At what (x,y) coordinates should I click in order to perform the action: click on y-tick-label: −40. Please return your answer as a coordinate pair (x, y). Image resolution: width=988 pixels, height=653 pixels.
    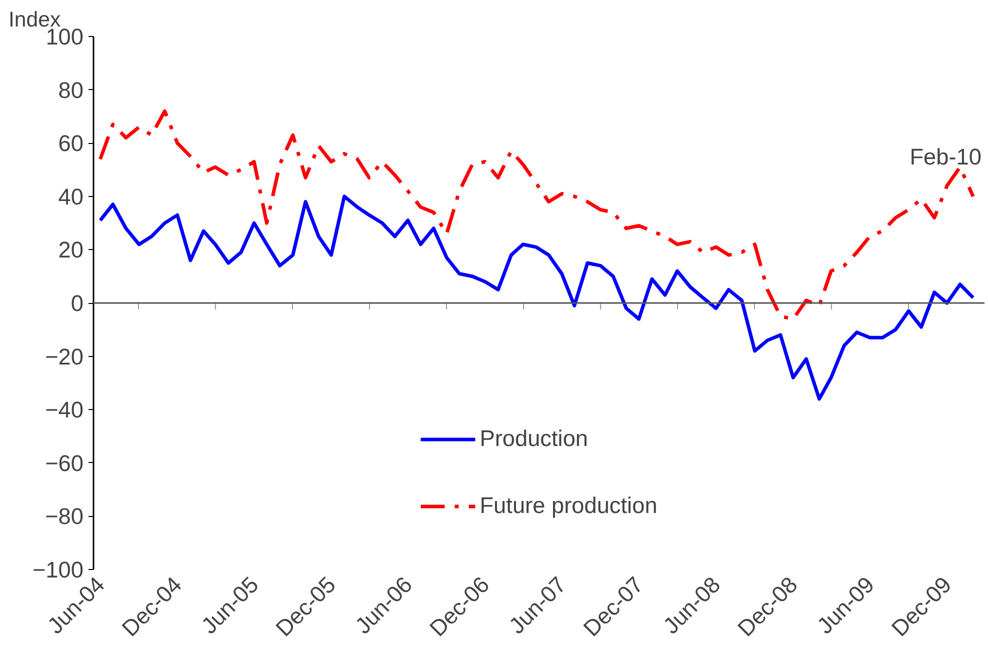
    Looking at the image, I should click on (64, 409).